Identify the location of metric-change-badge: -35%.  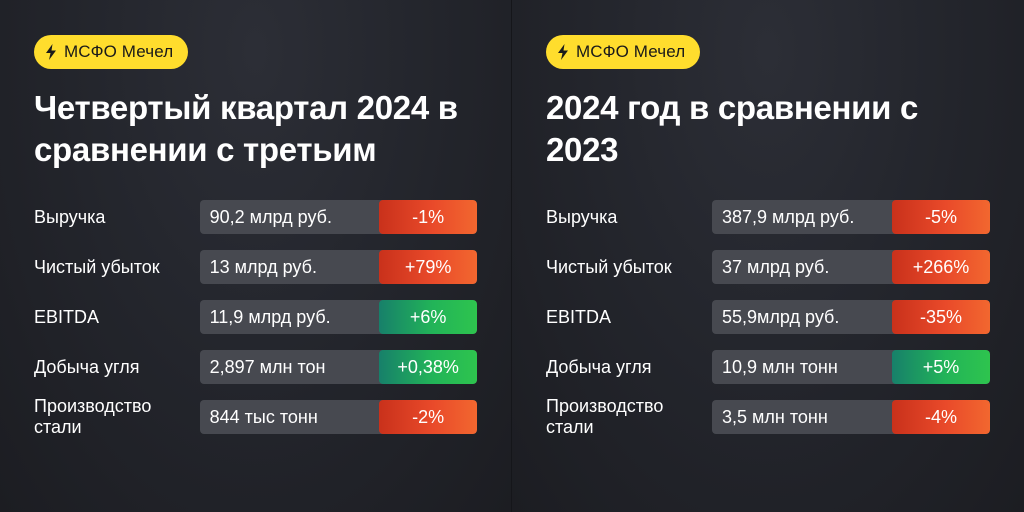
(941, 317).